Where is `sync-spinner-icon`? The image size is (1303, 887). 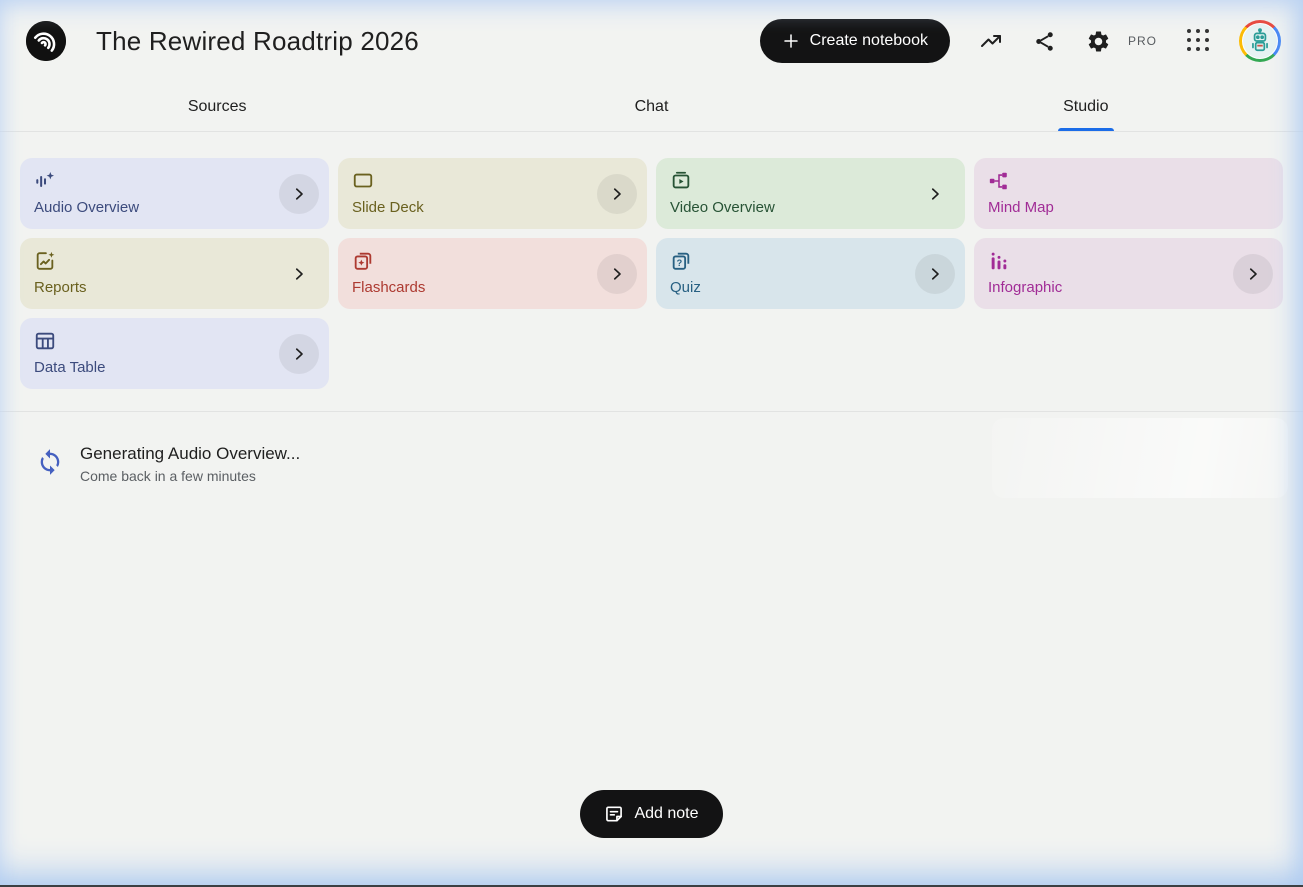
sync-spinner-icon is located at coordinates (50, 462).